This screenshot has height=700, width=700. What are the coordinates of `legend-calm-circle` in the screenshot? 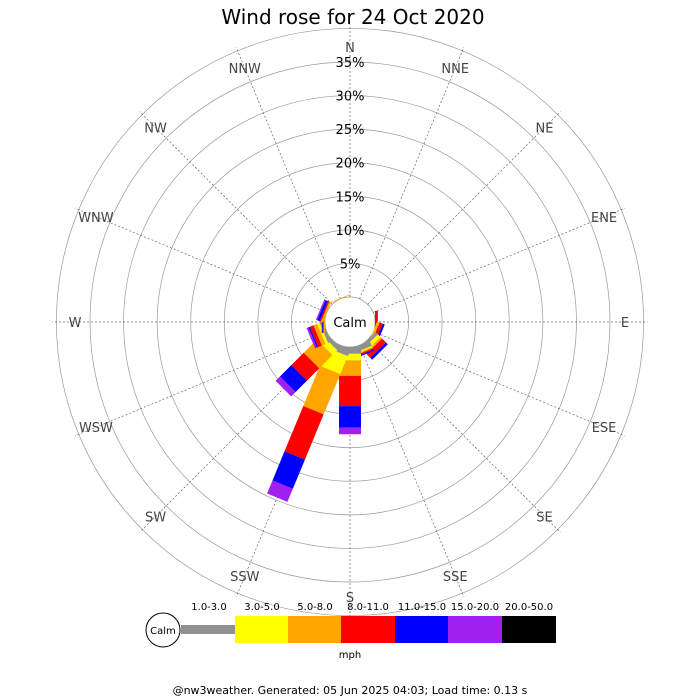 It's located at (163, 630).